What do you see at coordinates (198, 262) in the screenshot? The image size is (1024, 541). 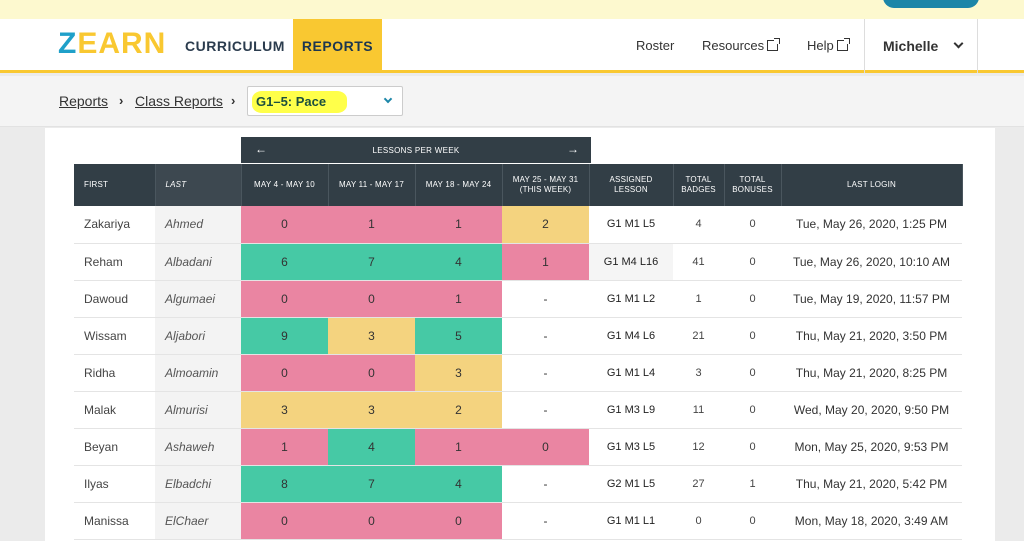 I see `student-last-name: Albadani` at bounding box center [198, 262].